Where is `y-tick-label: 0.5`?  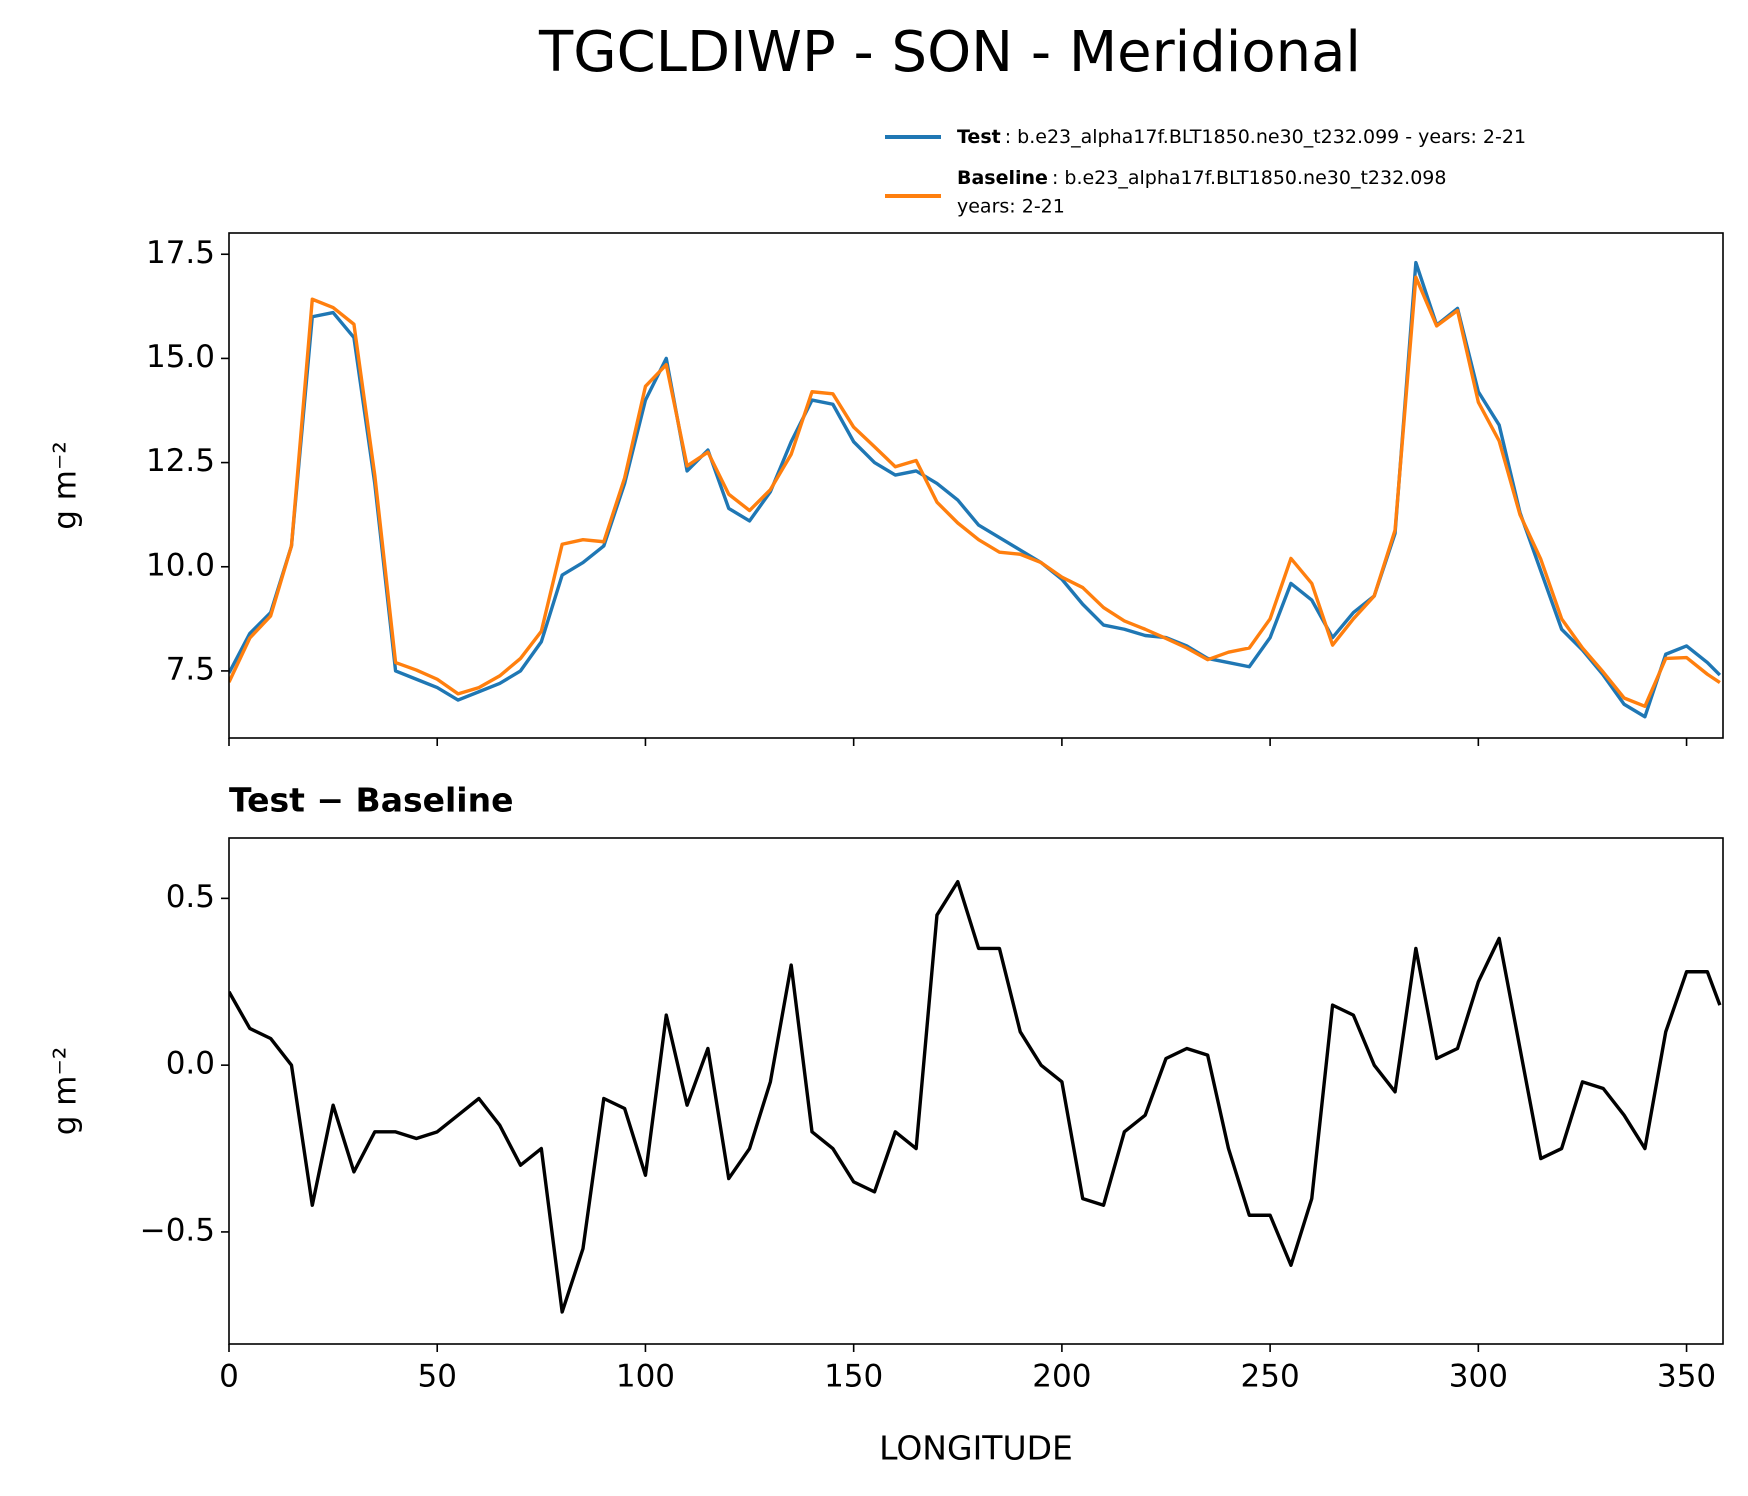
y-tick-label: 0.5 is located at coordinates (190, 897).